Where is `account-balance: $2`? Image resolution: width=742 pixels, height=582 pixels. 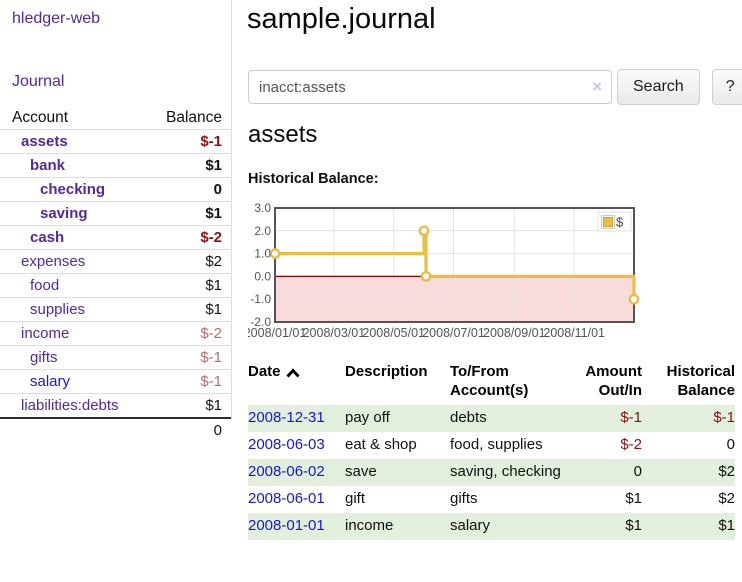
account-balance: $2 is located at coordinates (213, 261).